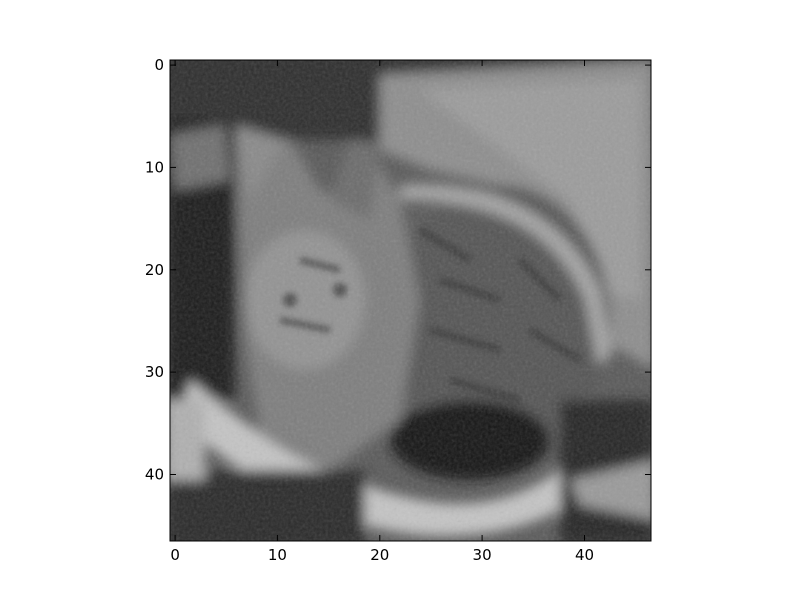 The width and height of the screenshot is (800, 600). What do you see at coordinates (584, 555) in the screenshot?
I see `x-tick-label: 40` at bounding box center [584, 555].